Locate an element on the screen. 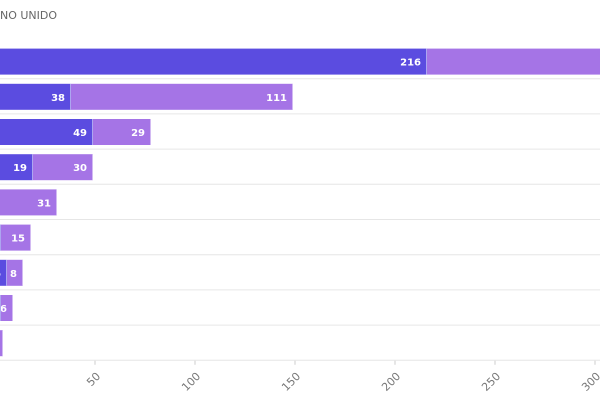 The height and width of the screenshot is (400, 600). data-label: 29 is located at coordinates (138, 133).